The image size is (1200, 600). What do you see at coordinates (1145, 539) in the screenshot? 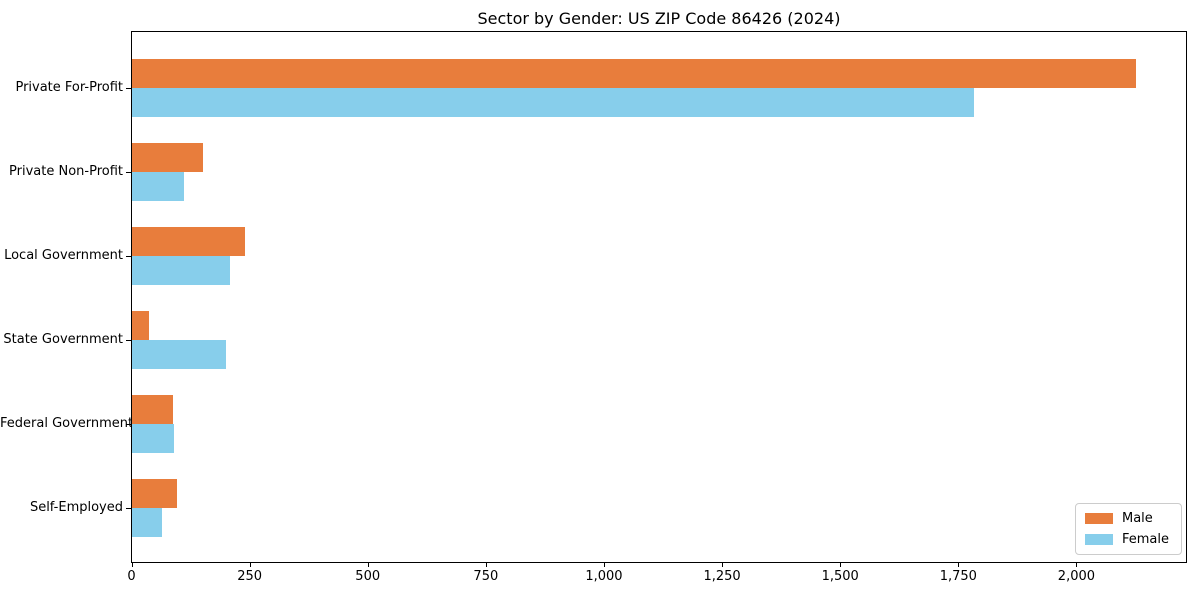
I see `legend-label-female: Female` at bounding box center [1145, 539].